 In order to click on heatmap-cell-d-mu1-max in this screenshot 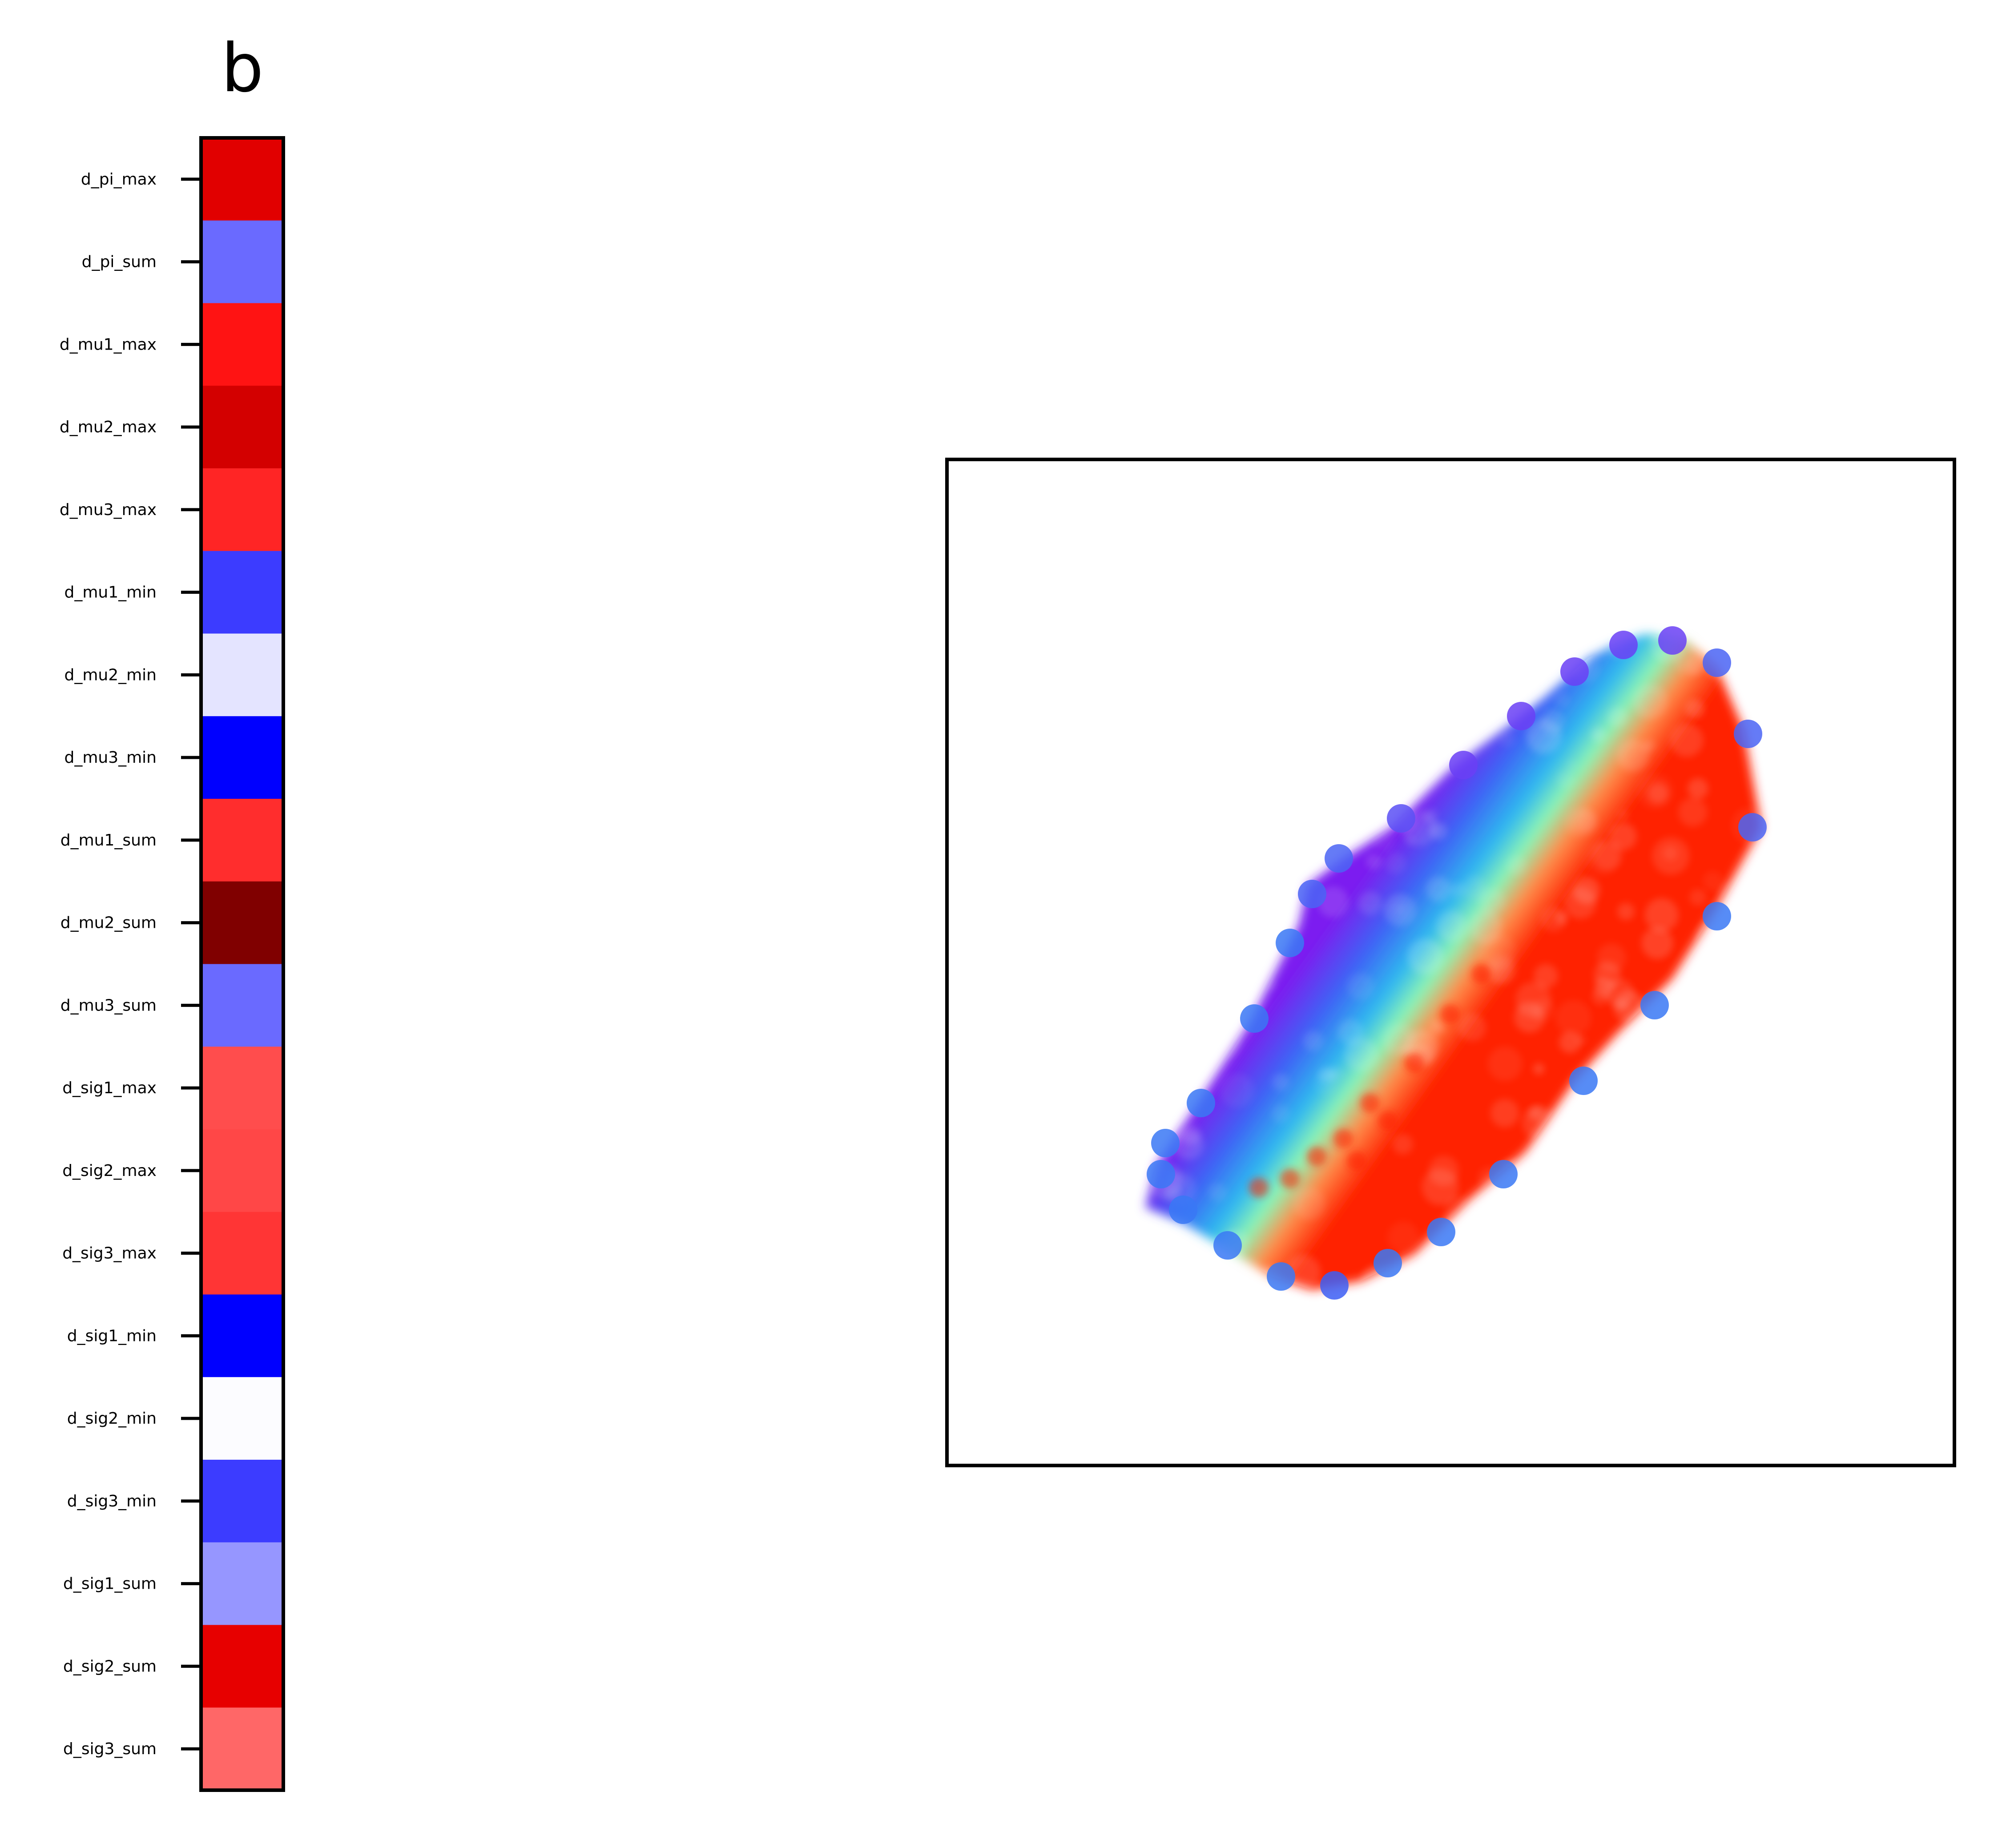, I will do `click(242, 344)`.